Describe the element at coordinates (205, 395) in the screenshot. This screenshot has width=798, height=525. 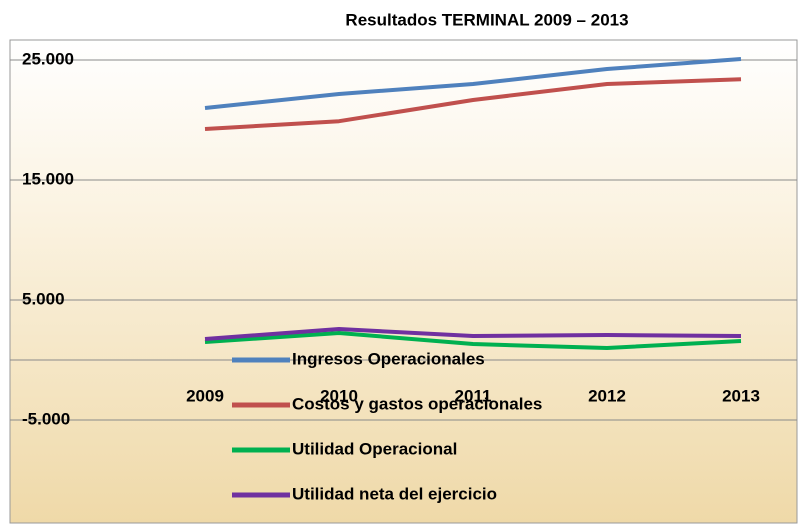
I see `x-tick-label: 2009` at that location.